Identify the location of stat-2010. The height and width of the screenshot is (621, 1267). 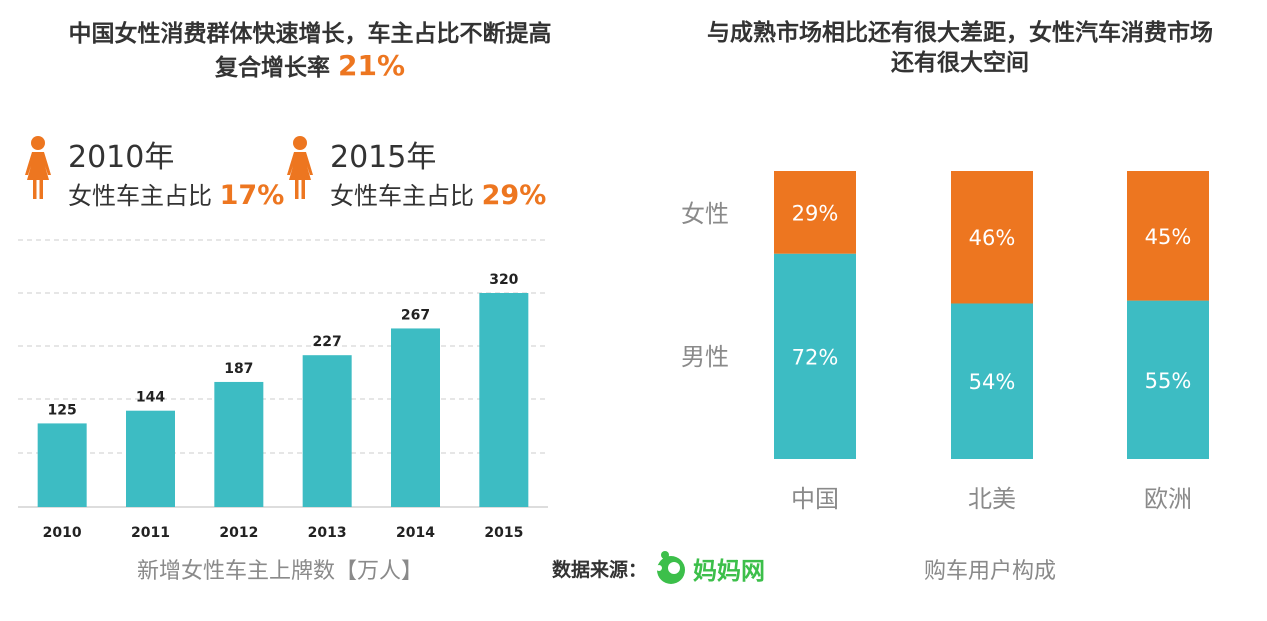
(38, 170).